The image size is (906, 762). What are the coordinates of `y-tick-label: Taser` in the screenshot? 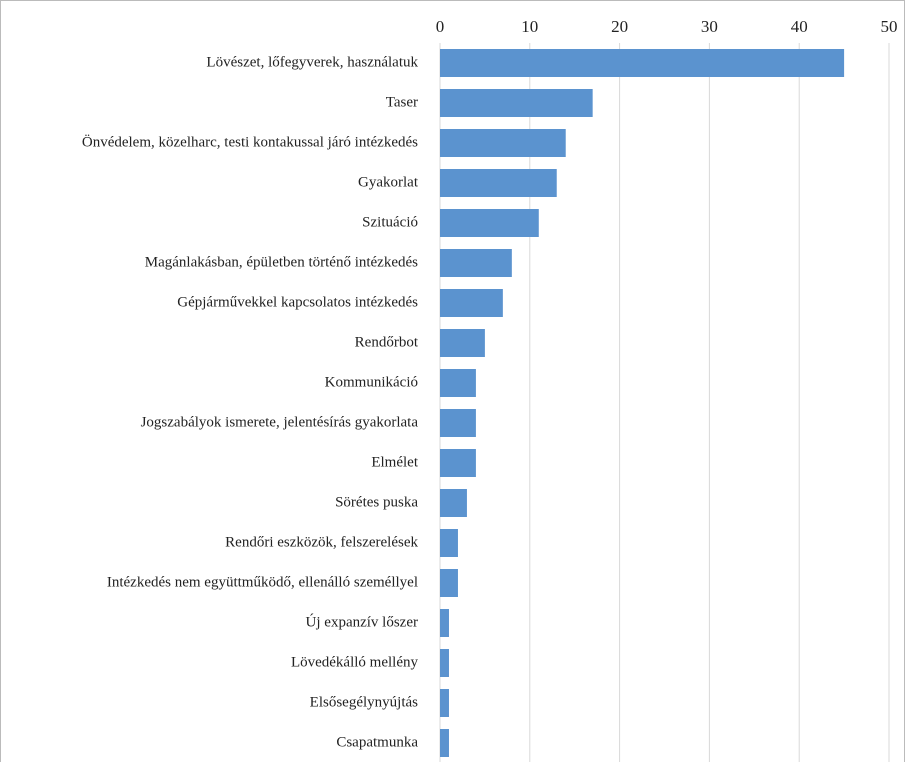 It's located at (402, 102).